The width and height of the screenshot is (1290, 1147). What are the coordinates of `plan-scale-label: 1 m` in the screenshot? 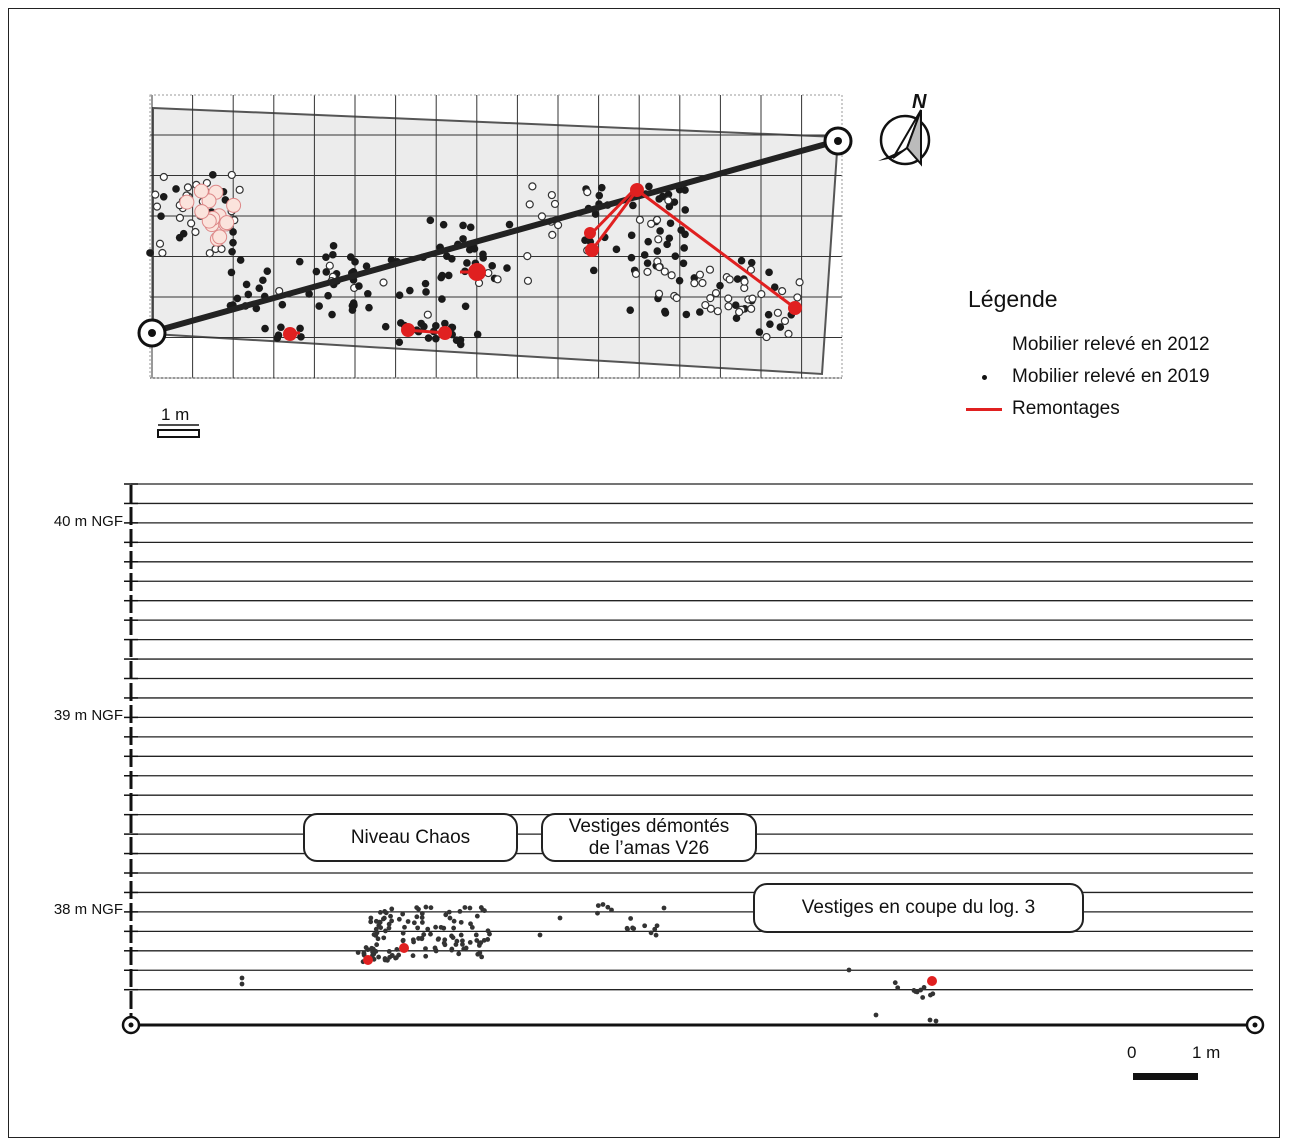 It's located at (175, 414).